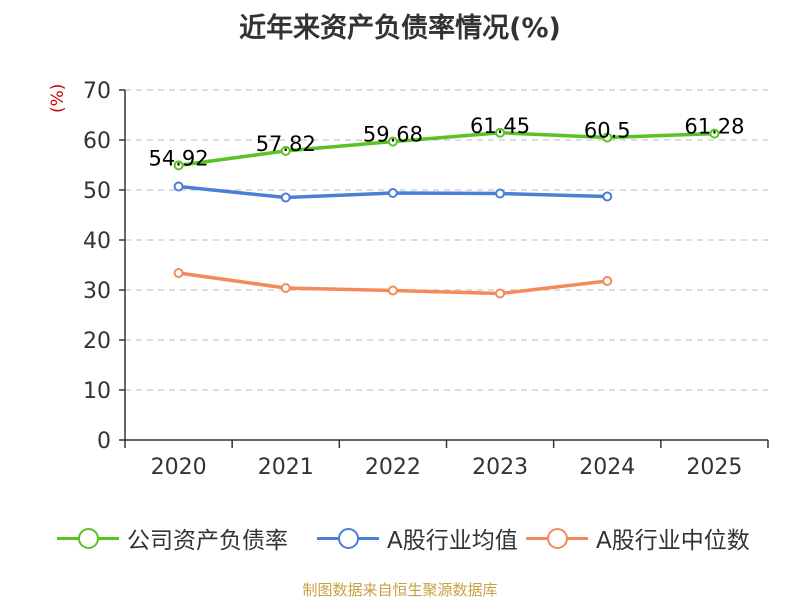 The width and height of the screenshot is (800, 600). What do you see at coordinates (714, 467) in the screenshot?
I see `x-tick-label: 2025` at bounding box center [714, 467].